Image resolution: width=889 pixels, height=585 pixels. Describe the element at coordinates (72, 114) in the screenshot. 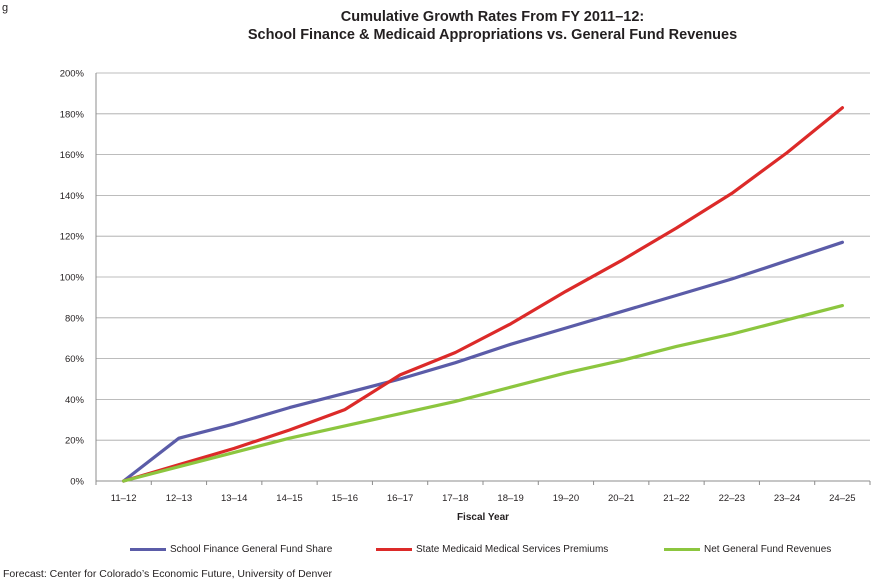

I see `y-tick-label: 180%` at that location.